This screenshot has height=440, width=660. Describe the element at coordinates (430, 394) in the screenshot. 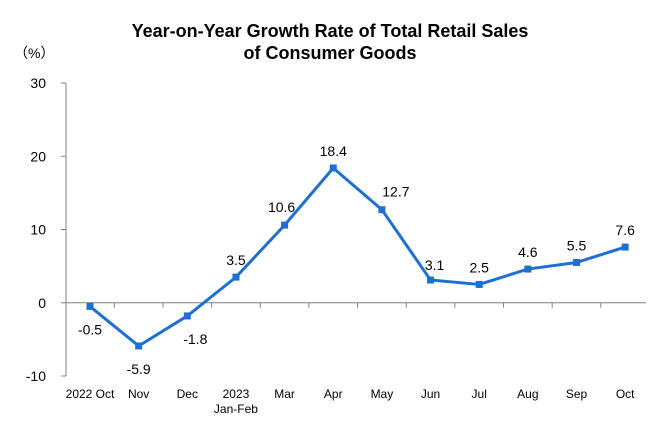

I see `x-tick-label: Jun` at that location.